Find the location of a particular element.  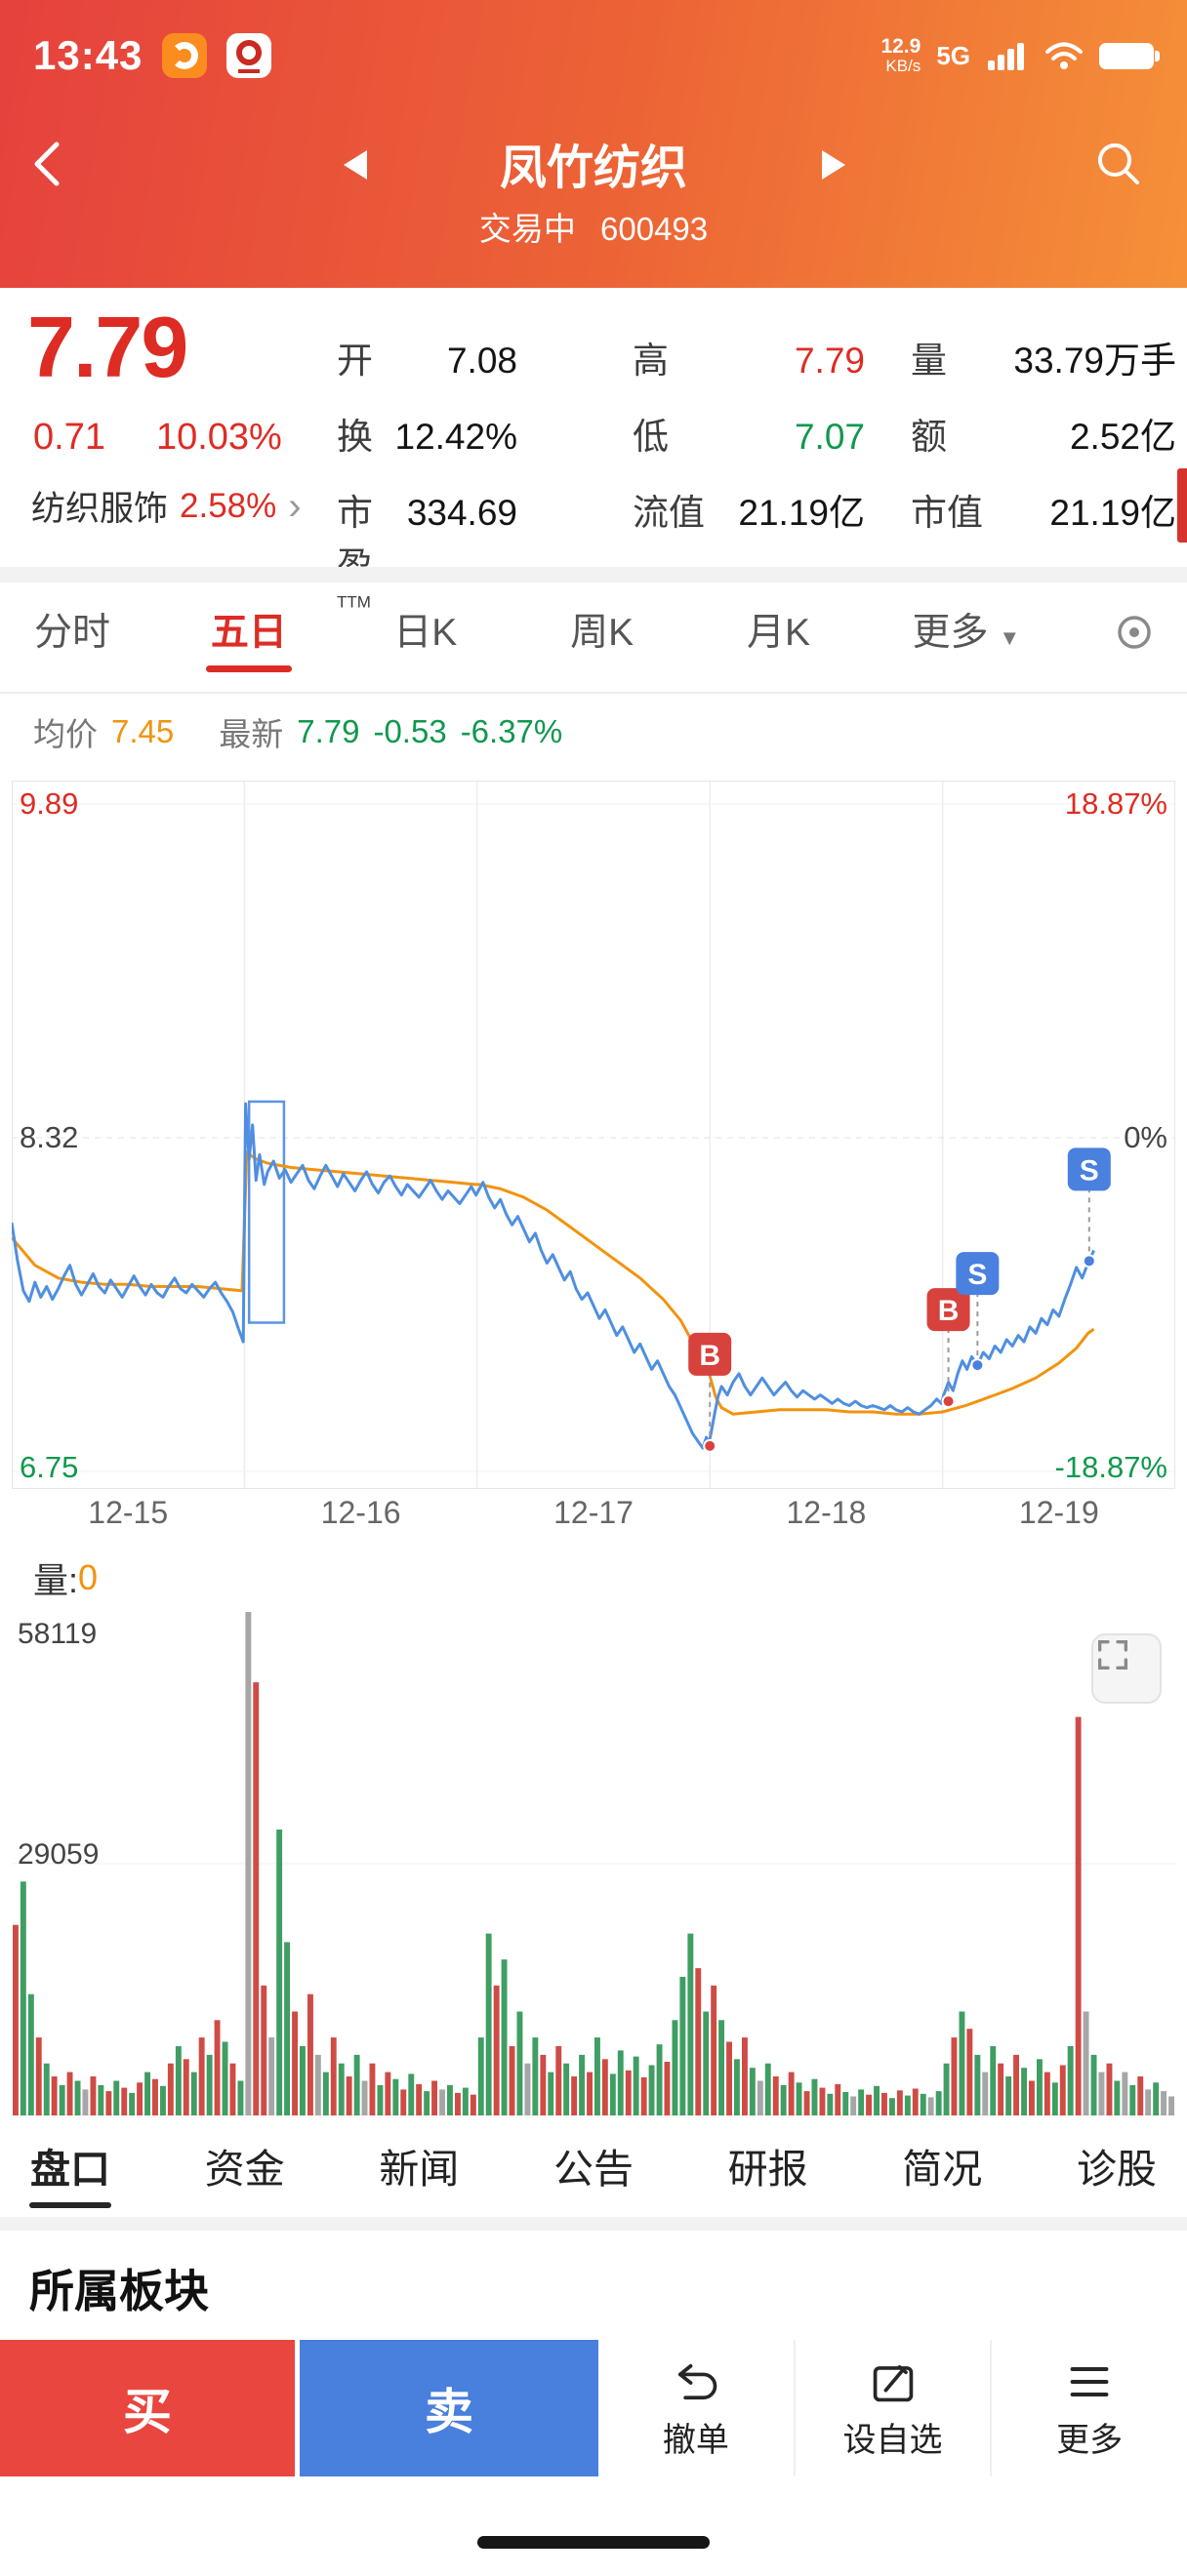

tab-daily-k: 日K is located at coordinates (425, 633).